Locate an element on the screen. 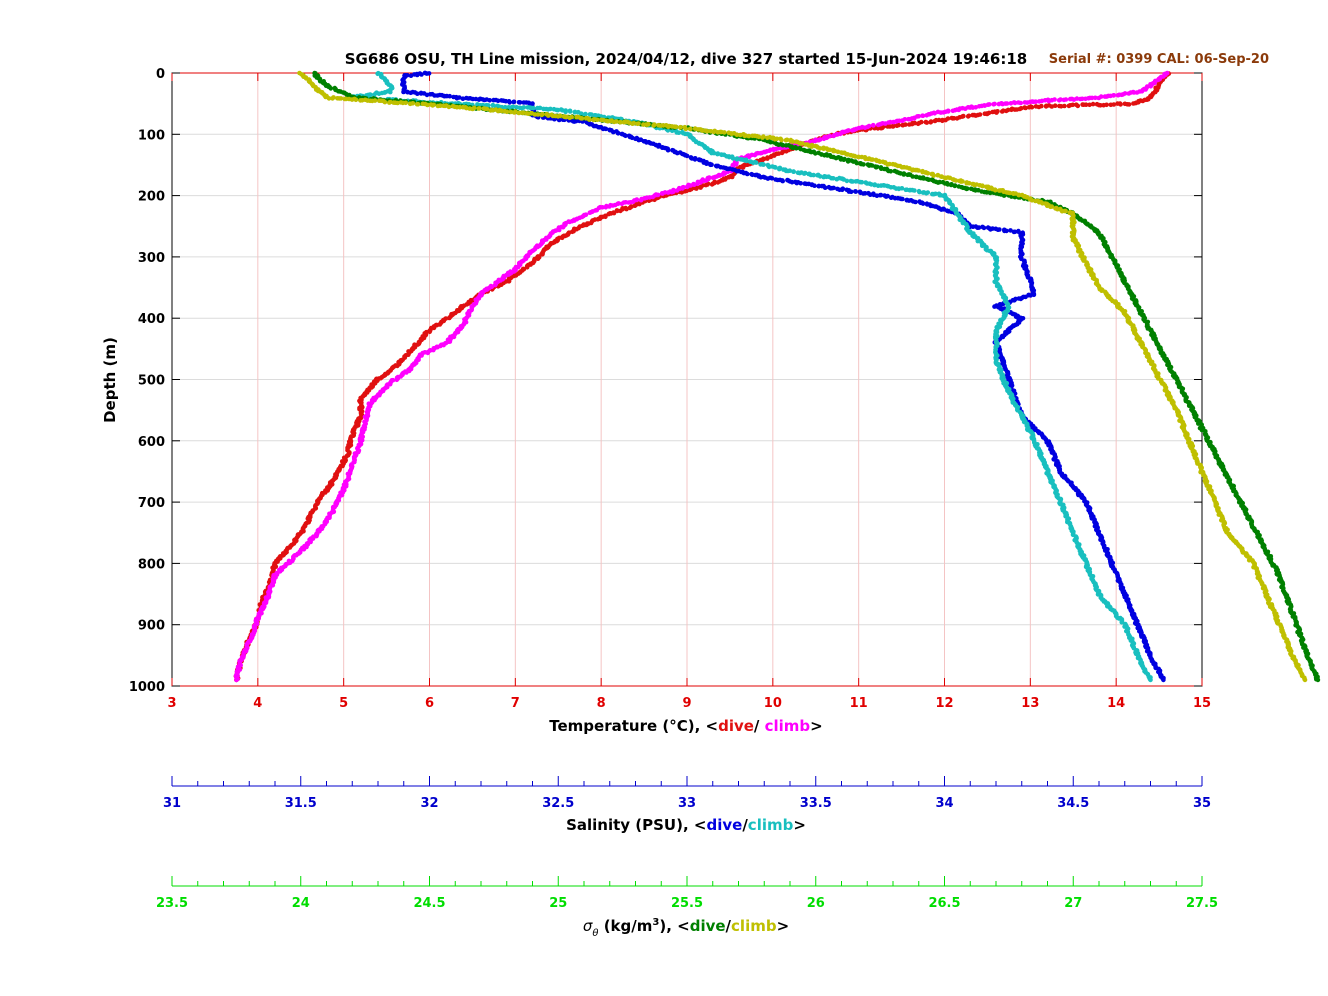  temperature-tick-label: 11 is located at coordinates (859, 703).